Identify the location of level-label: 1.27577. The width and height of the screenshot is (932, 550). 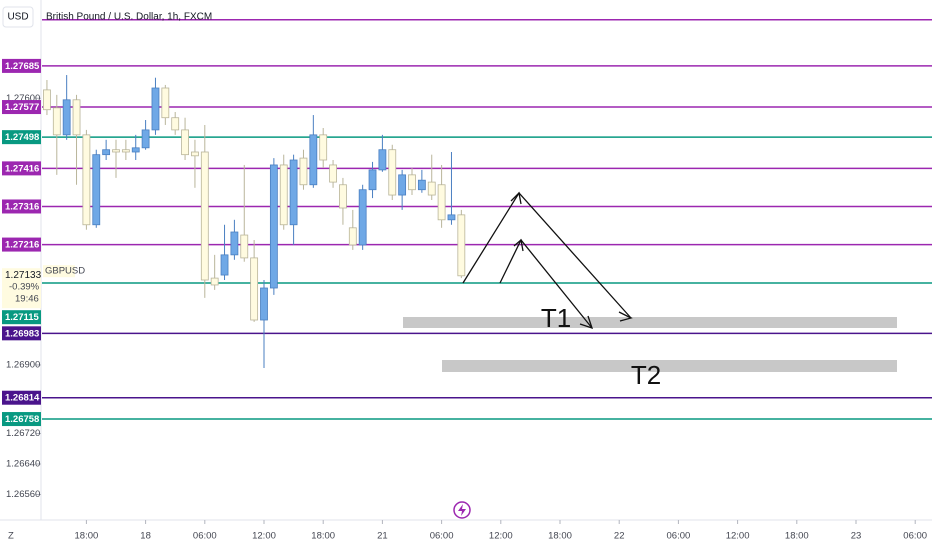
(22, 107).